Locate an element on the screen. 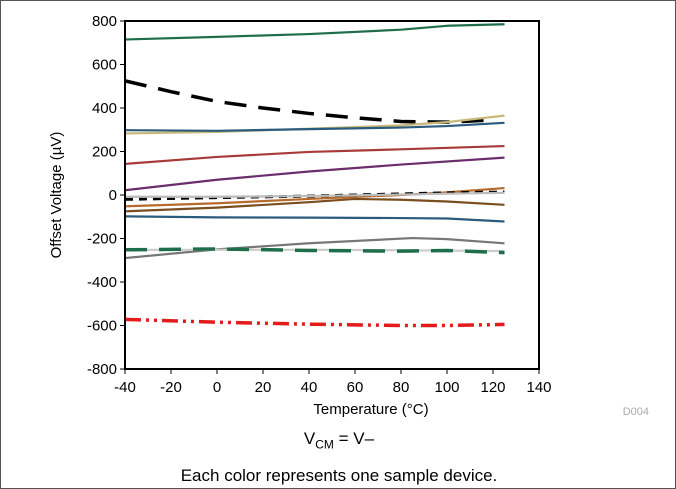 Image resolution: width=676 pixels, height=489 pixels. y-tick-label: -600 is located at coordinates (102, 326).